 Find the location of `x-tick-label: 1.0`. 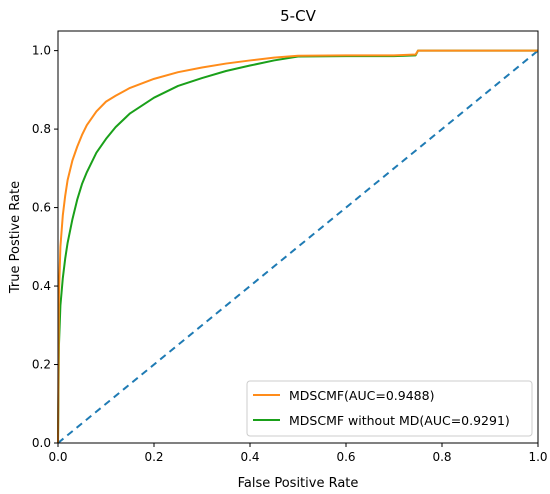

x-tick-label: 1.0 is located at coordinates (537, 457).